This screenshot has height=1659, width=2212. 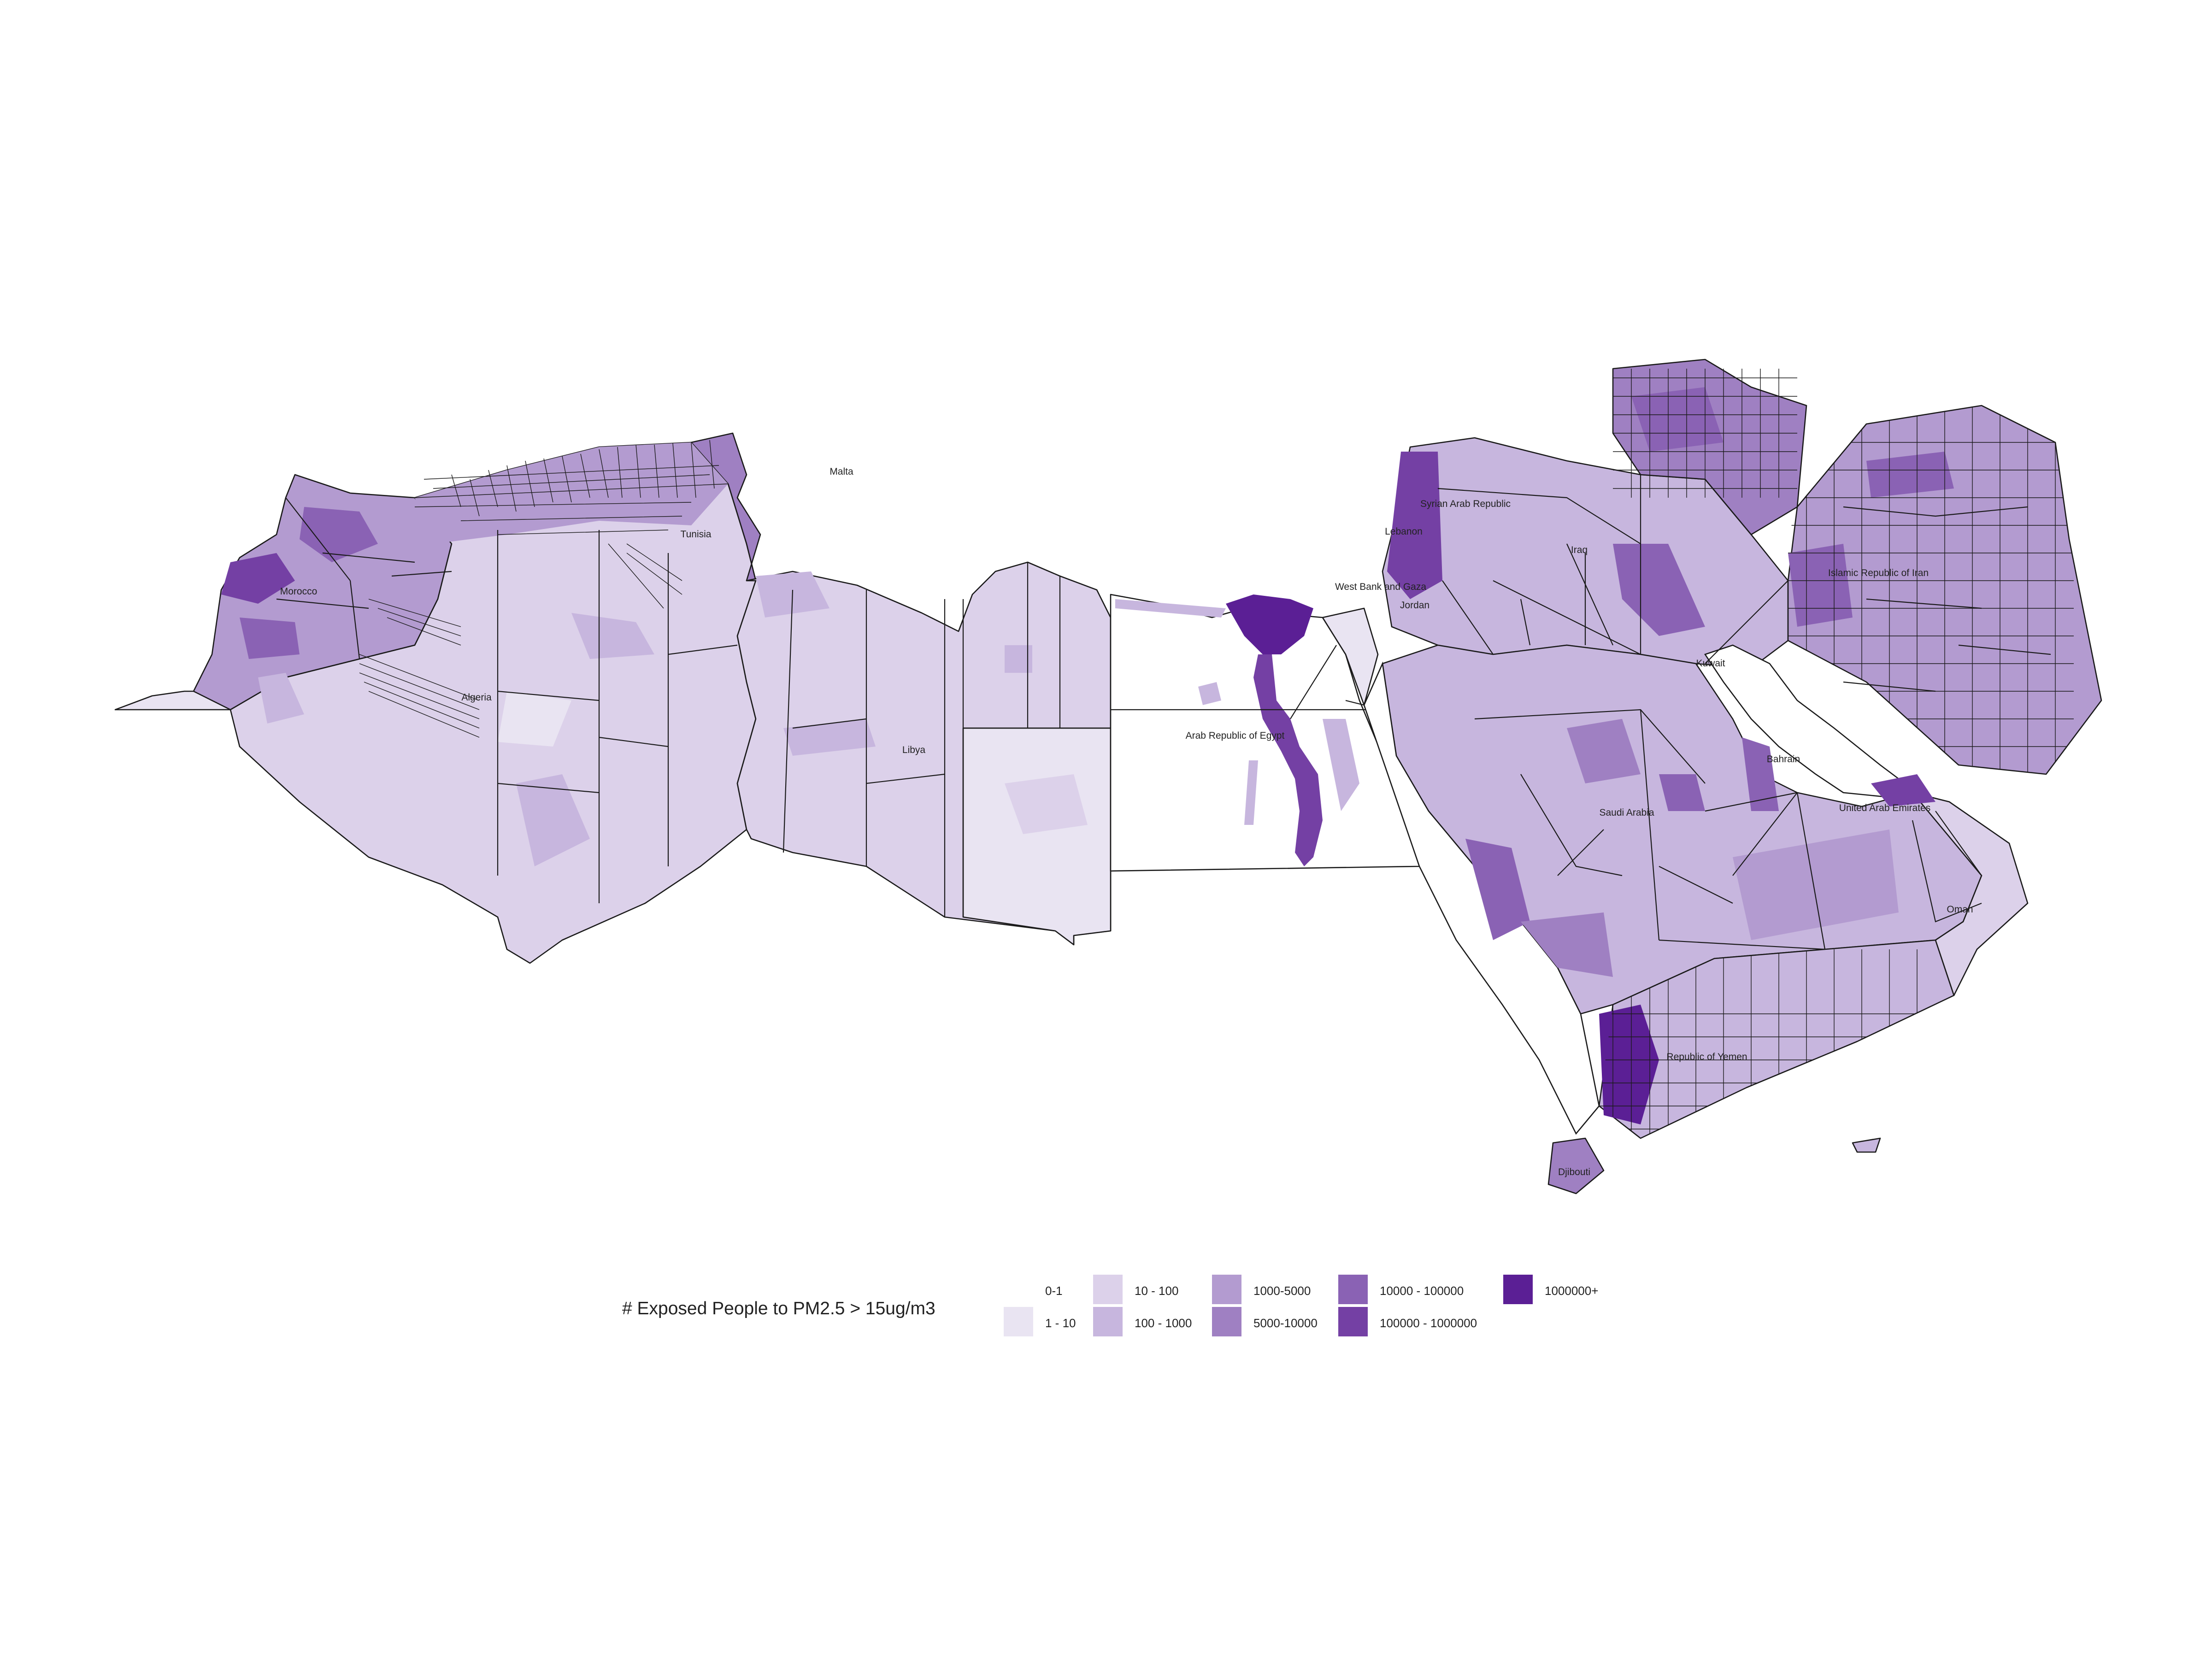 What do you see at coordinates (1054, 1291) in the screenshot?
I see `legend-label-0-1: 0-1` at bounding box center [1054, 1291].